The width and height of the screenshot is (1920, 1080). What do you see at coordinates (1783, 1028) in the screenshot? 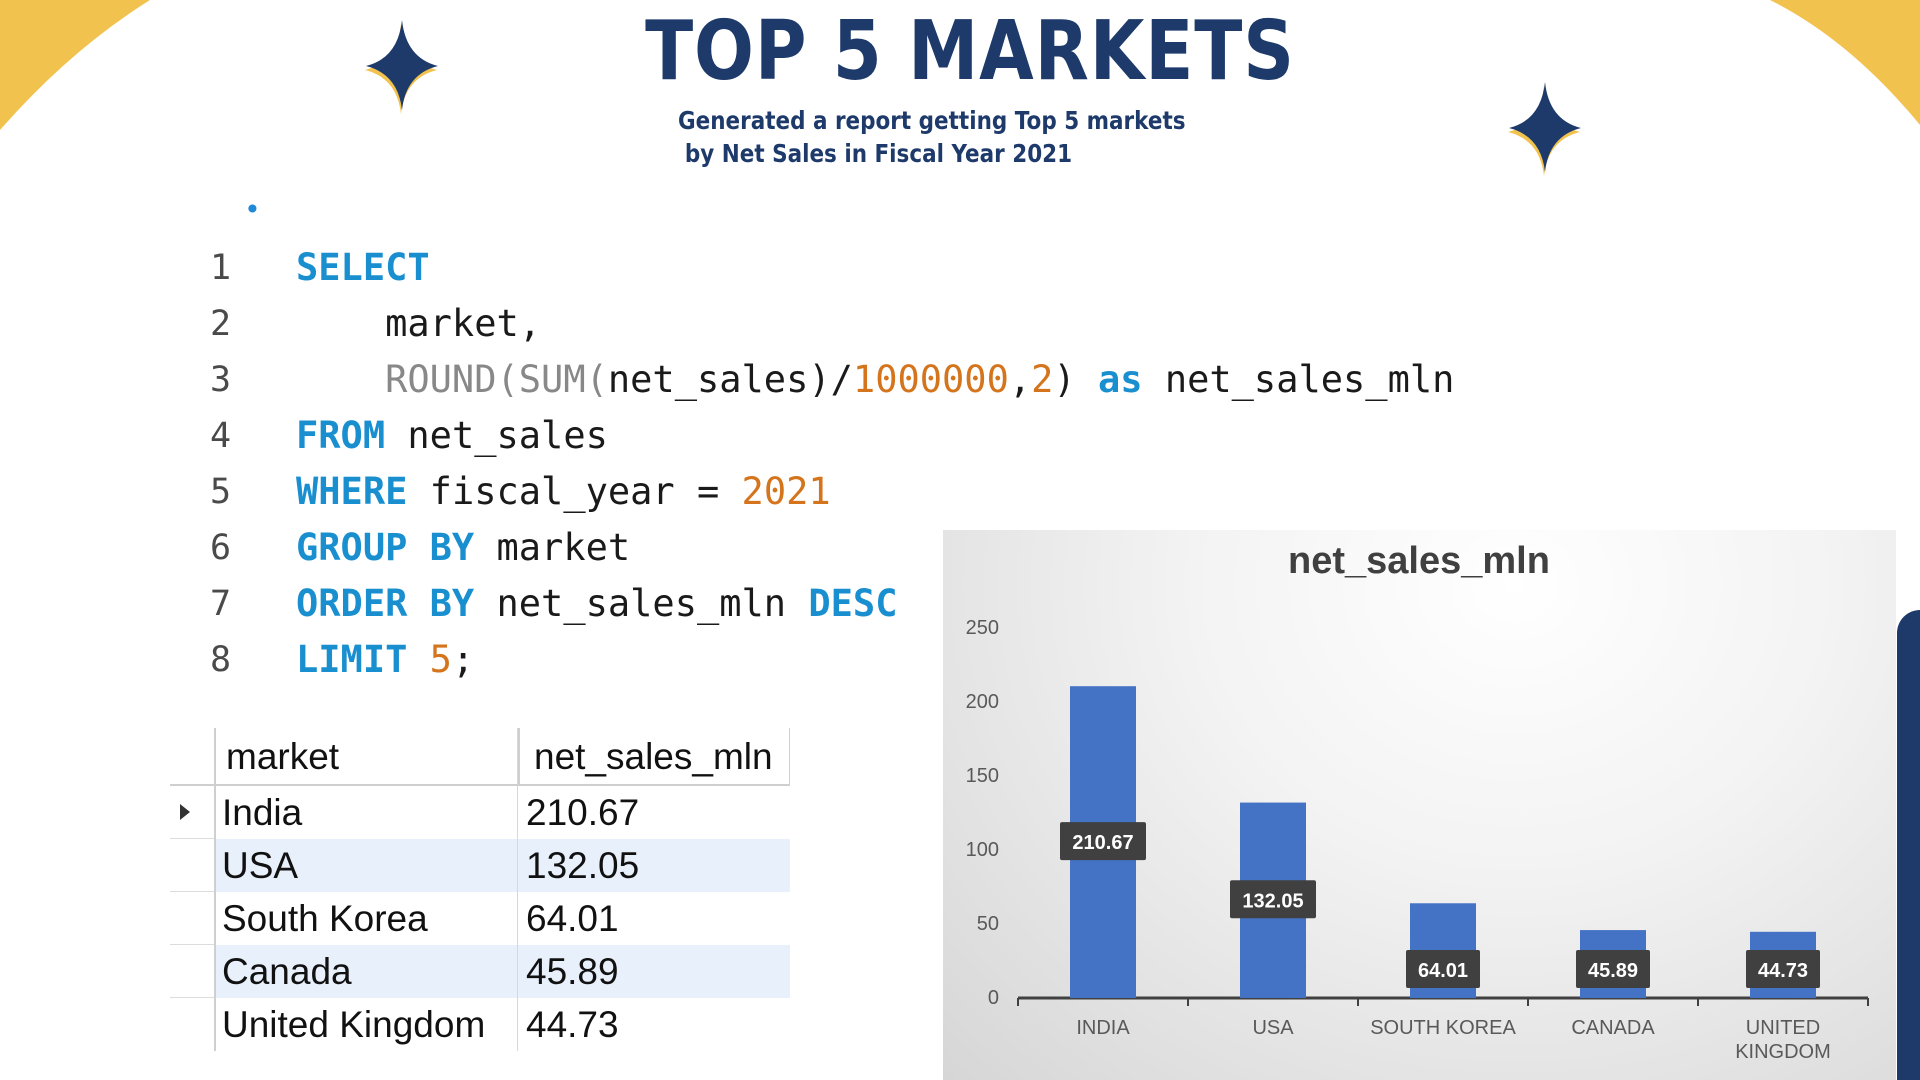
I see `x-tick-label: UNITED` at bounding box center [1783, 1028].